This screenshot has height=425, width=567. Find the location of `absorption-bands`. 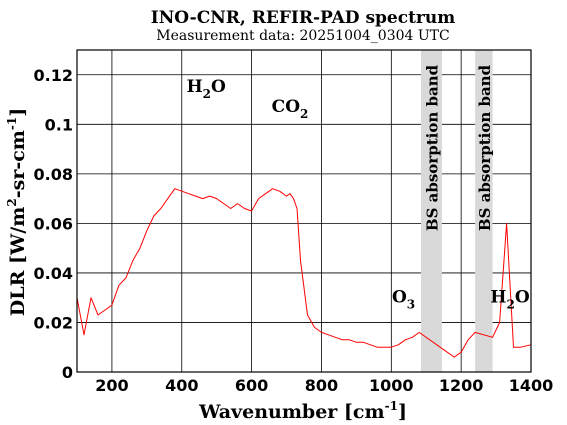

absorption-bands is located at coordinates (456, 211).